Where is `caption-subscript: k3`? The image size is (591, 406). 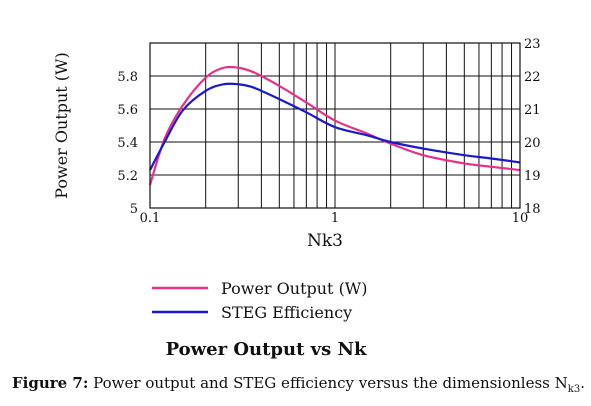
caption-subscript: k3 is located at coordinates (574, 389).